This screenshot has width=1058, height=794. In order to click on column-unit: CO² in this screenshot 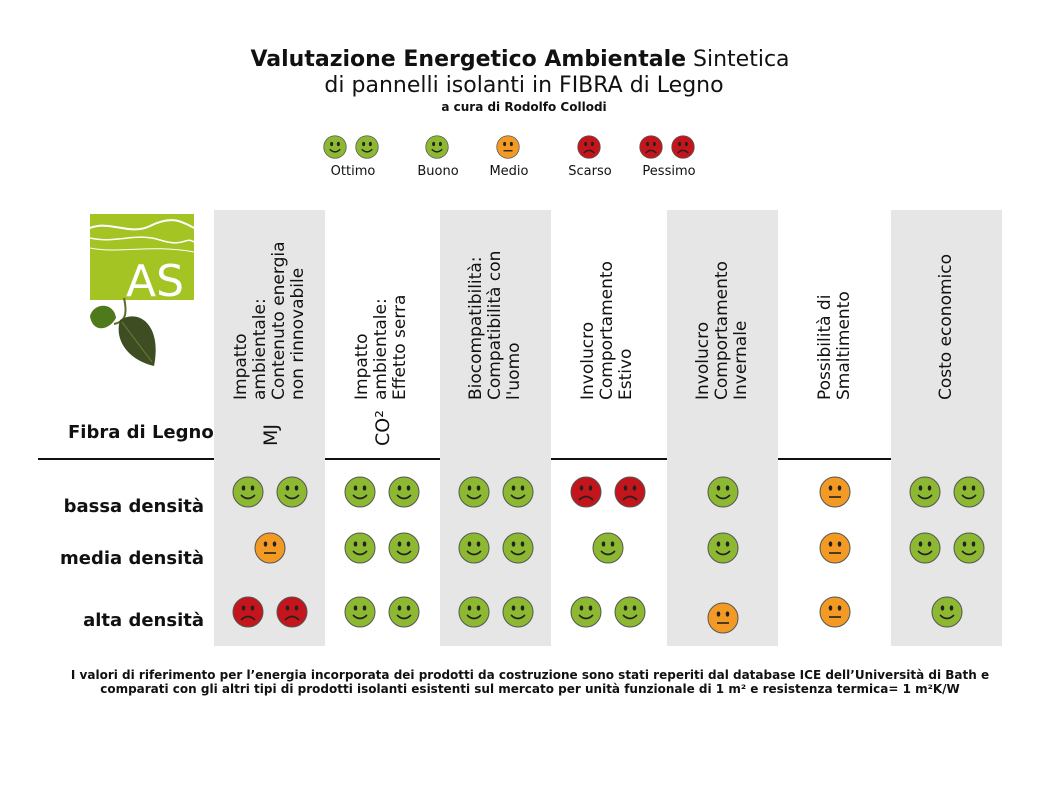, I will do `click(382, 428)`.